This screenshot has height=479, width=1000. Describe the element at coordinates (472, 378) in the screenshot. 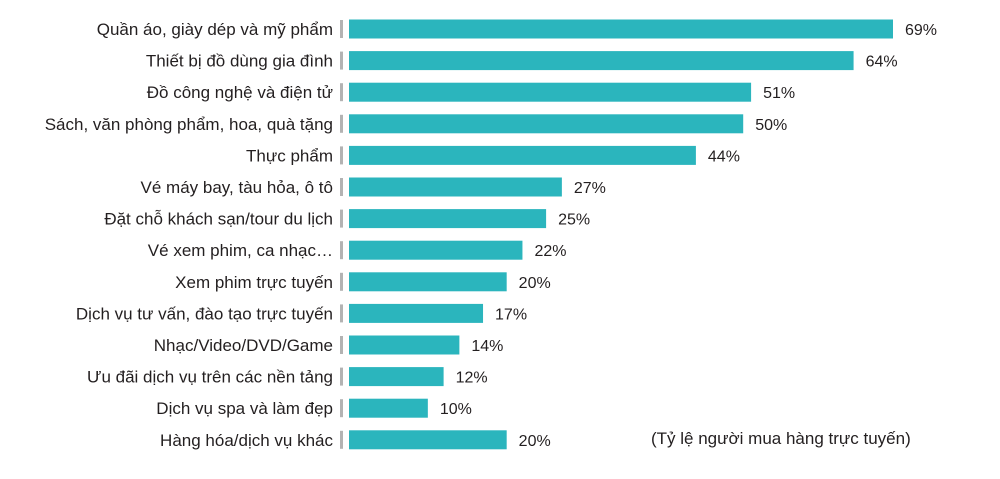

I see `value-label: 12%` at that location.